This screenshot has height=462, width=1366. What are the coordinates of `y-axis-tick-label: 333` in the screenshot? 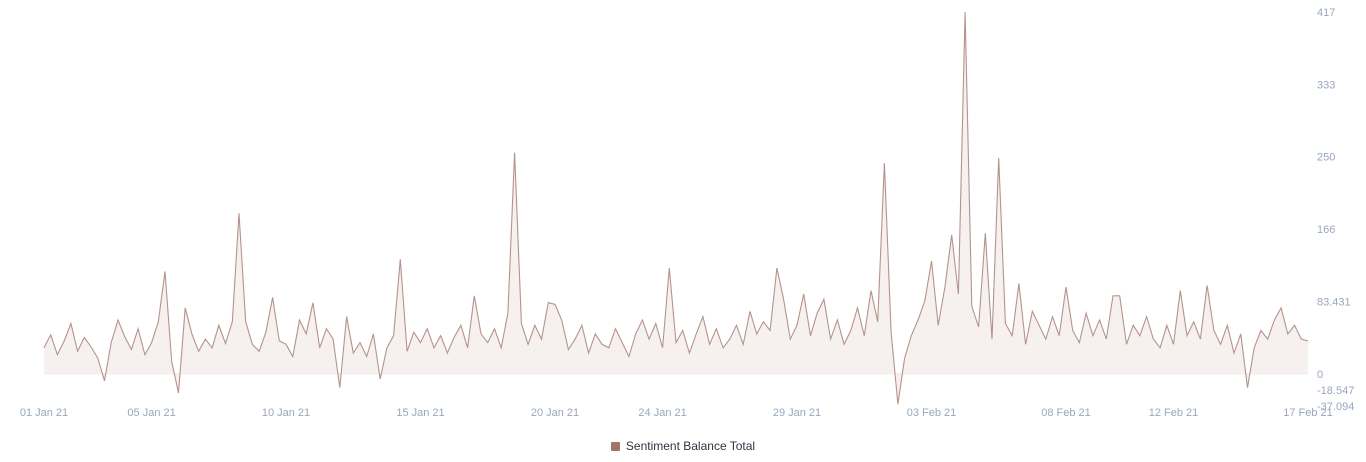 It's located at (1326, 85).